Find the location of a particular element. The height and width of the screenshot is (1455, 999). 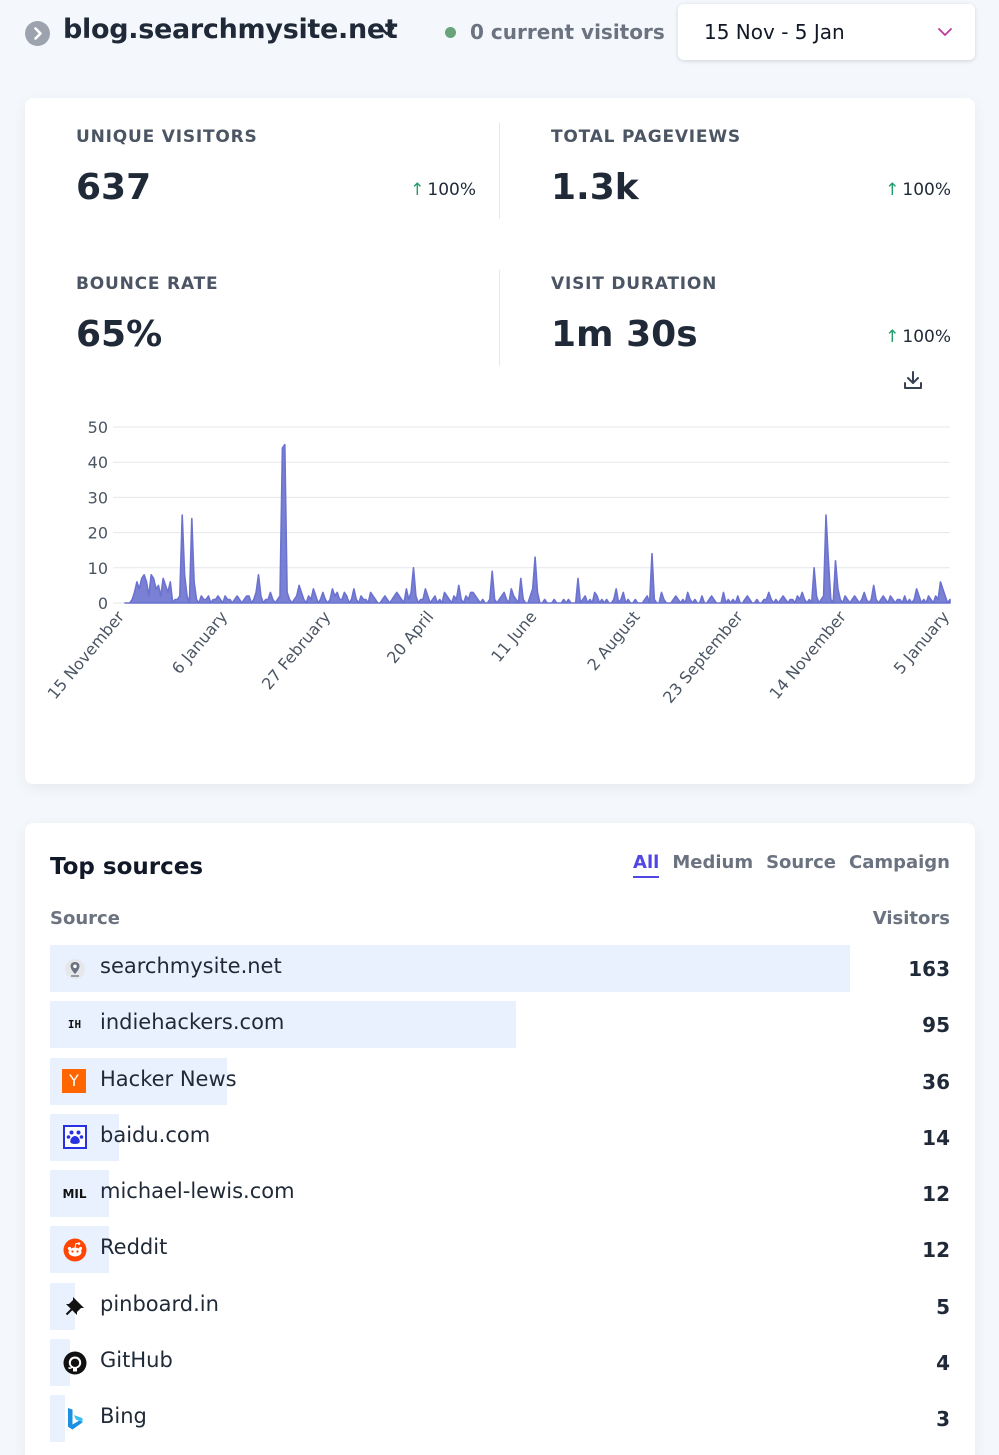

pinboard-icon is located at coordinates (74, 1306).